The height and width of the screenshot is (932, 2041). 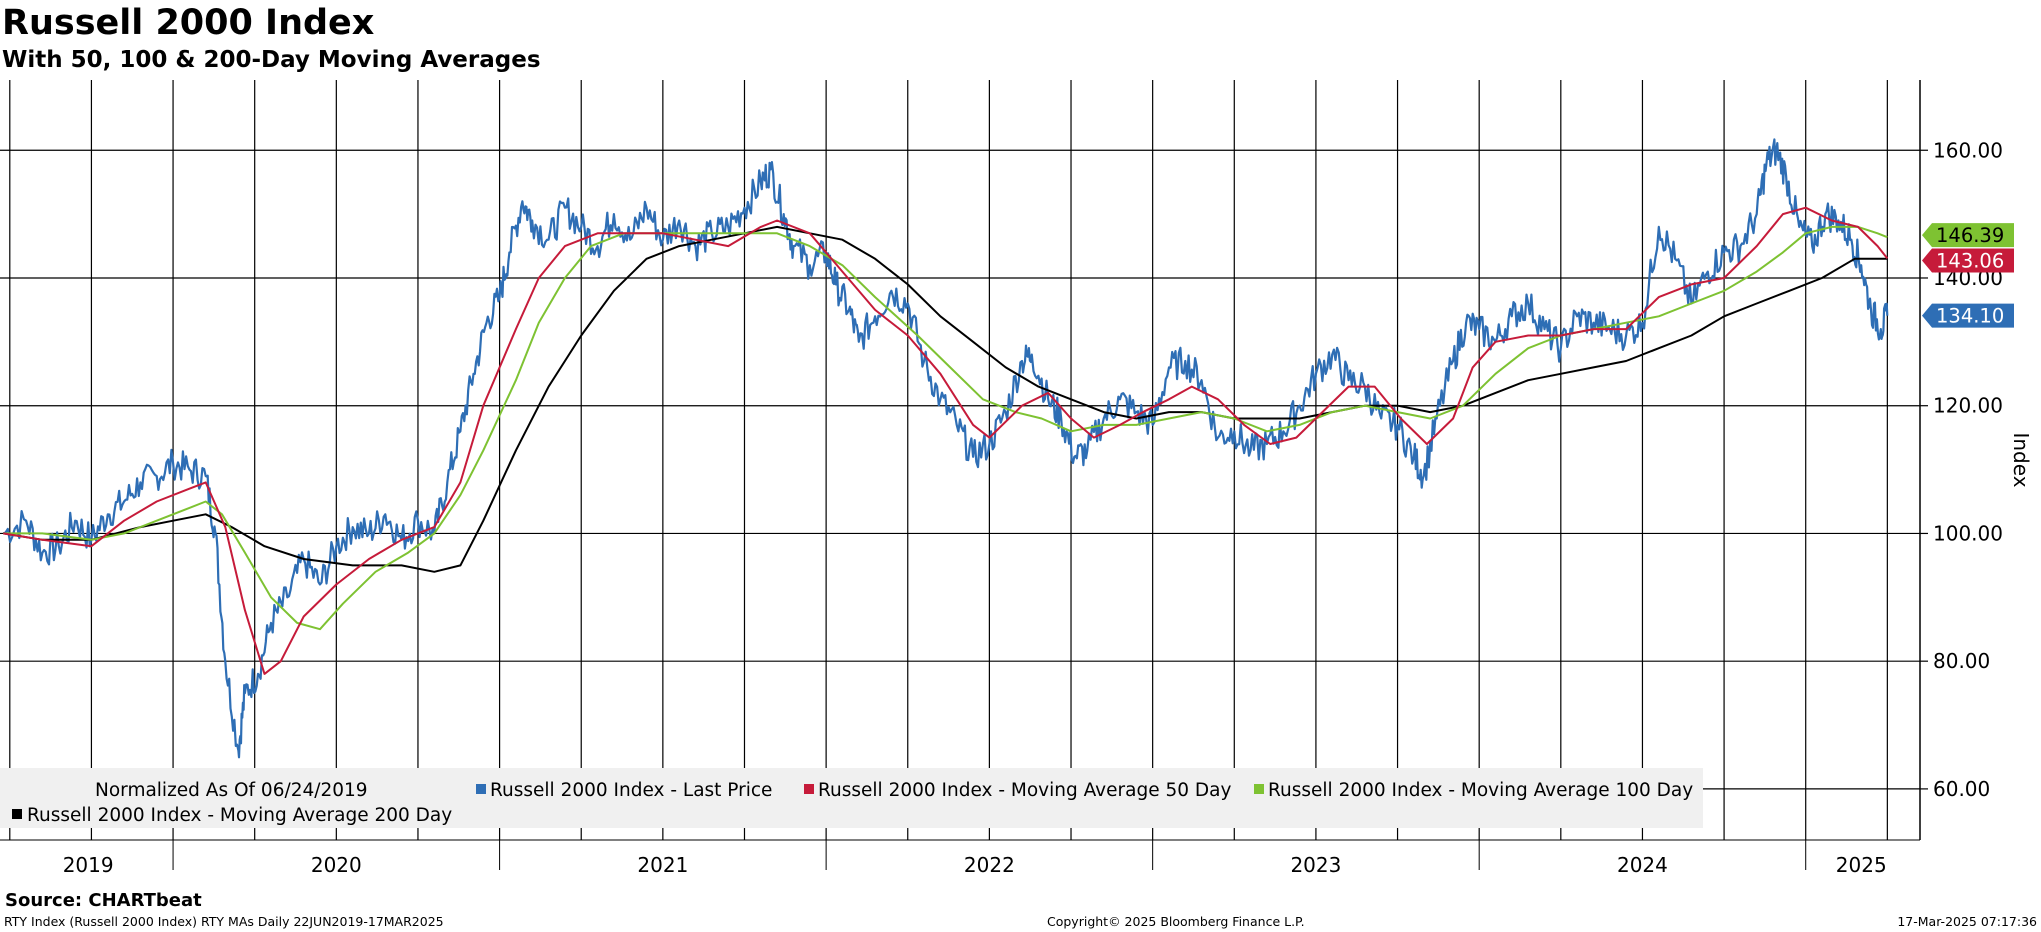 I want to click on x-tick-label: 2024, so click(x=1642, y=865).